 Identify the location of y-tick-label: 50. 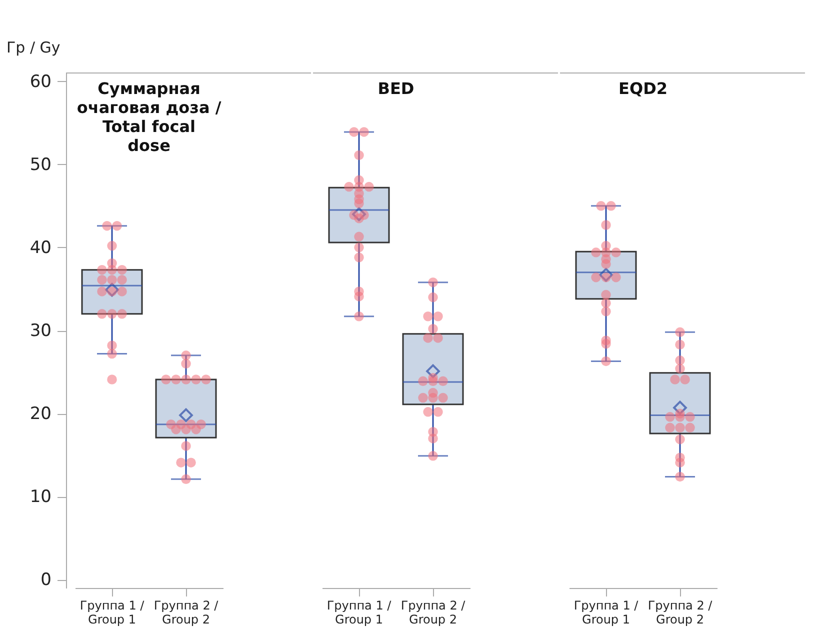
(41, 164).